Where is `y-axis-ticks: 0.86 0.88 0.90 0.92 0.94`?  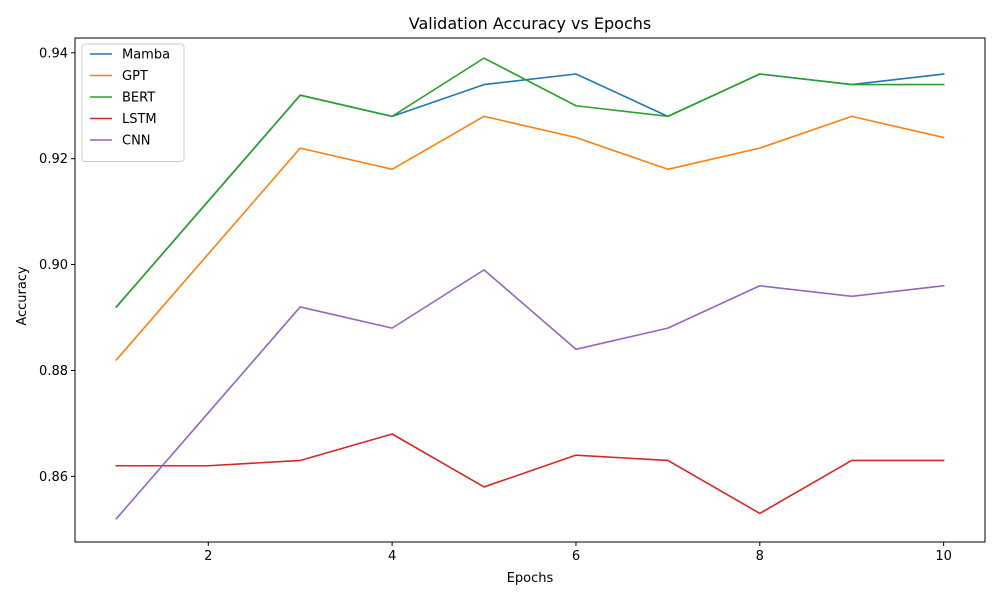 y-axis-ticks: 0.86 0.88 0.90 0.92 0.94 is located at coordinates (57, 265).